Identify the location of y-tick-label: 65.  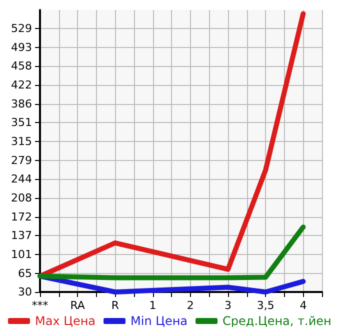
(25, 273).